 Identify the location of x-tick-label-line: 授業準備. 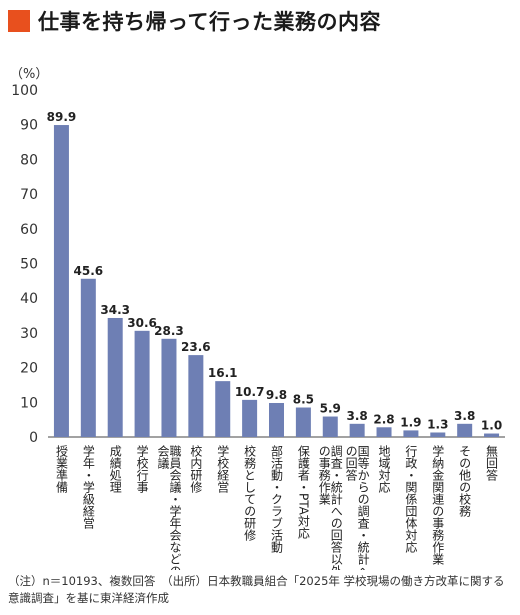
(61, 469).